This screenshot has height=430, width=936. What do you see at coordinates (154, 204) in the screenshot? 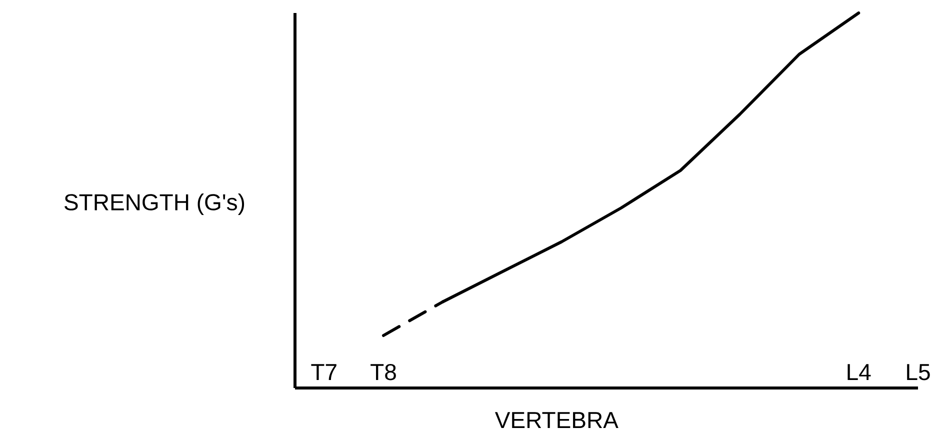
I see `y-axis-title: STRENGTH (G's)` at bounding box center [154, 204].